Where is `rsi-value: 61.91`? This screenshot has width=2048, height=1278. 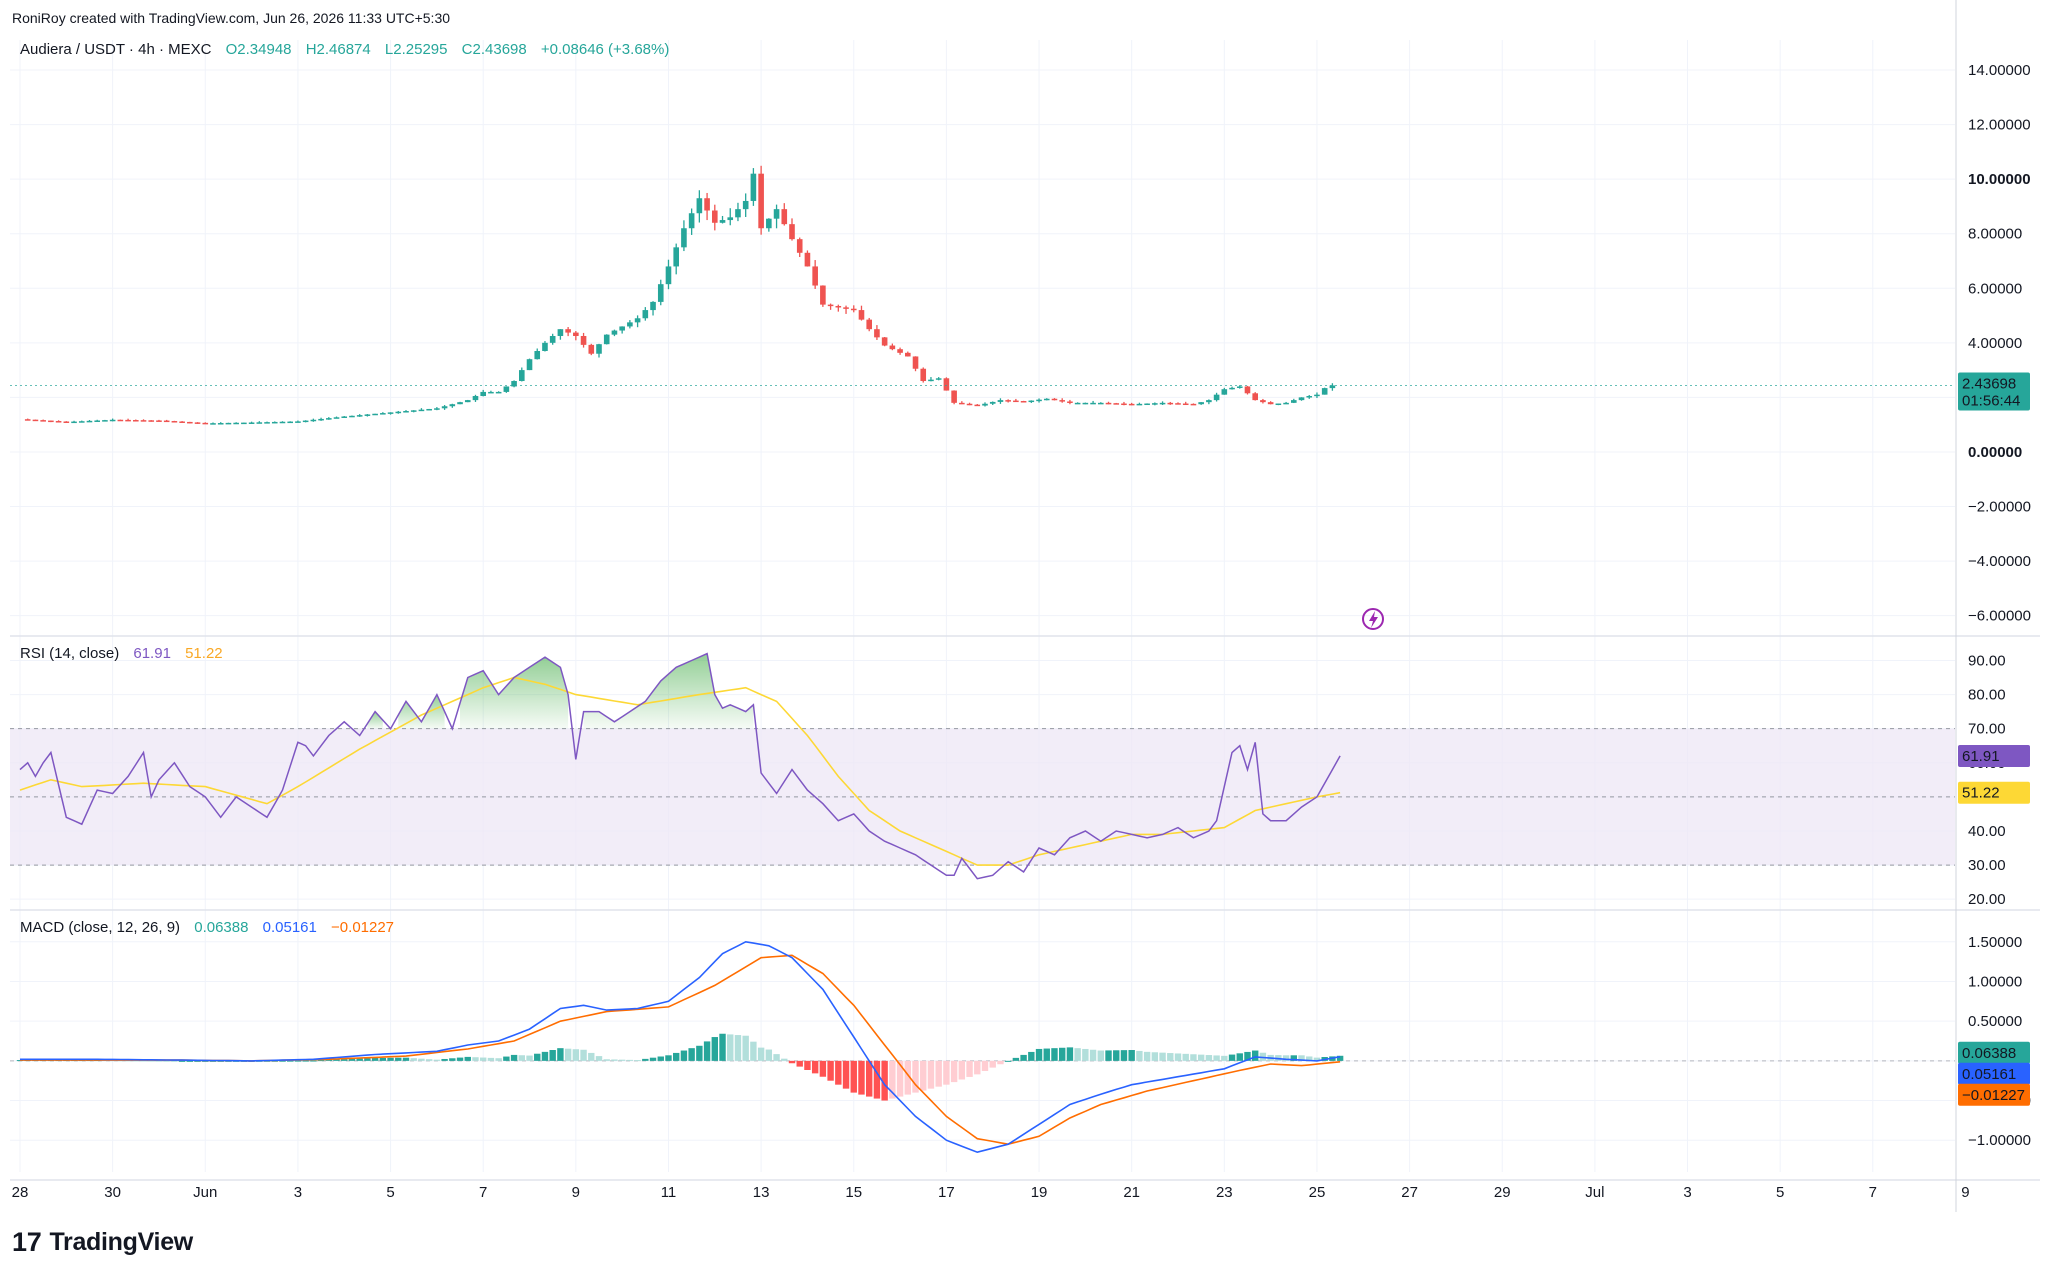
rsi-value: 61.91 is located at coordinates (152, 653).